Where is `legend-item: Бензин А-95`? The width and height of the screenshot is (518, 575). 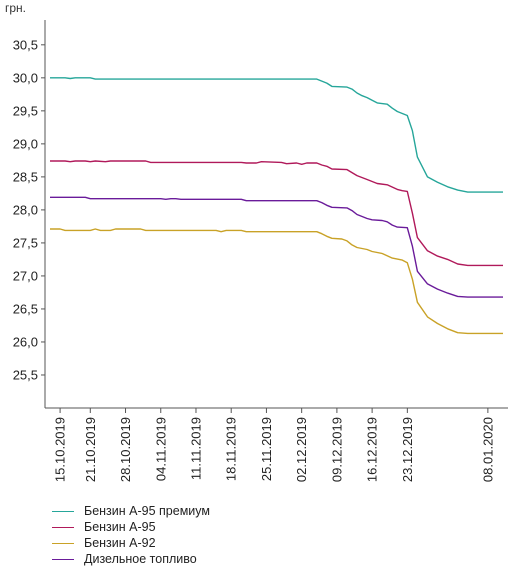 legend-item: Бензин А-95 is located at coordinates (131, 527).